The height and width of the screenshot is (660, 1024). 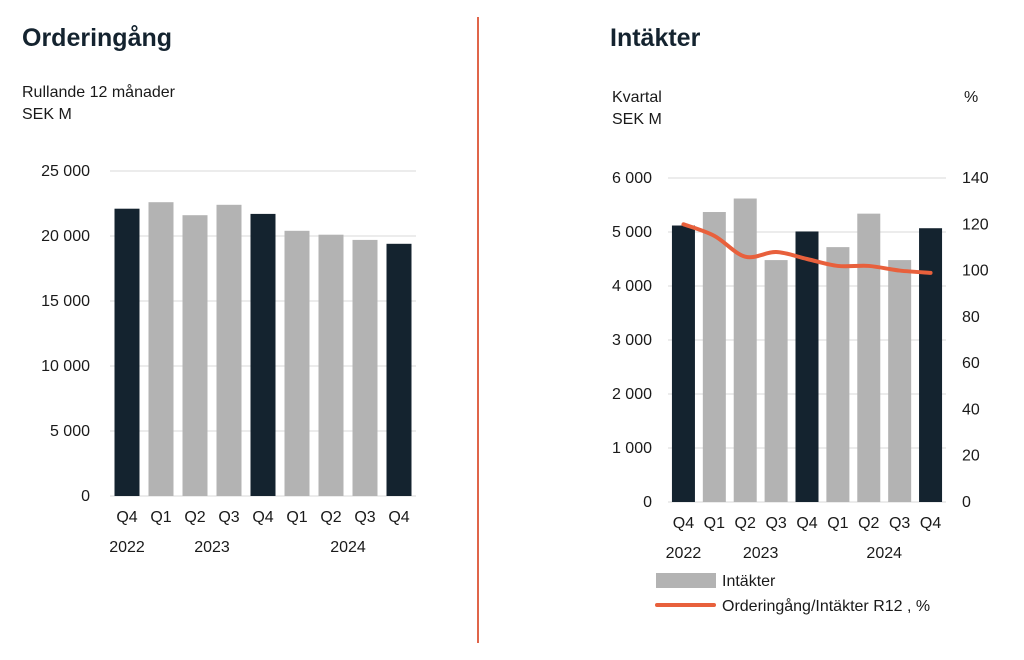 What do you see at coordinates (971, 317) in the screenshot?
I see `right-y2-tick-label: 80` at bounding box center [971, 317].